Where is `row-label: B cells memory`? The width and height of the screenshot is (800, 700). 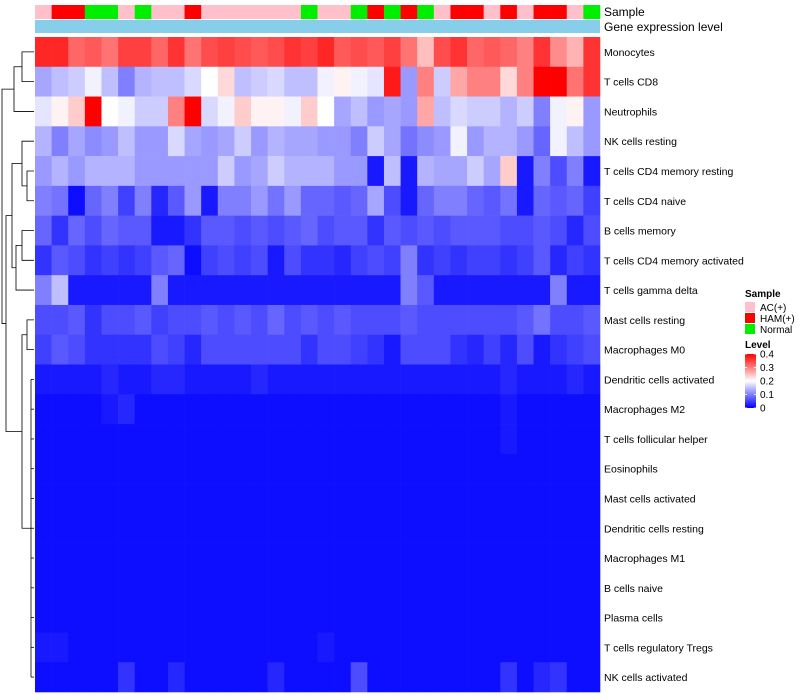 row-label: B cells memory is located at coordinates (640, 232).